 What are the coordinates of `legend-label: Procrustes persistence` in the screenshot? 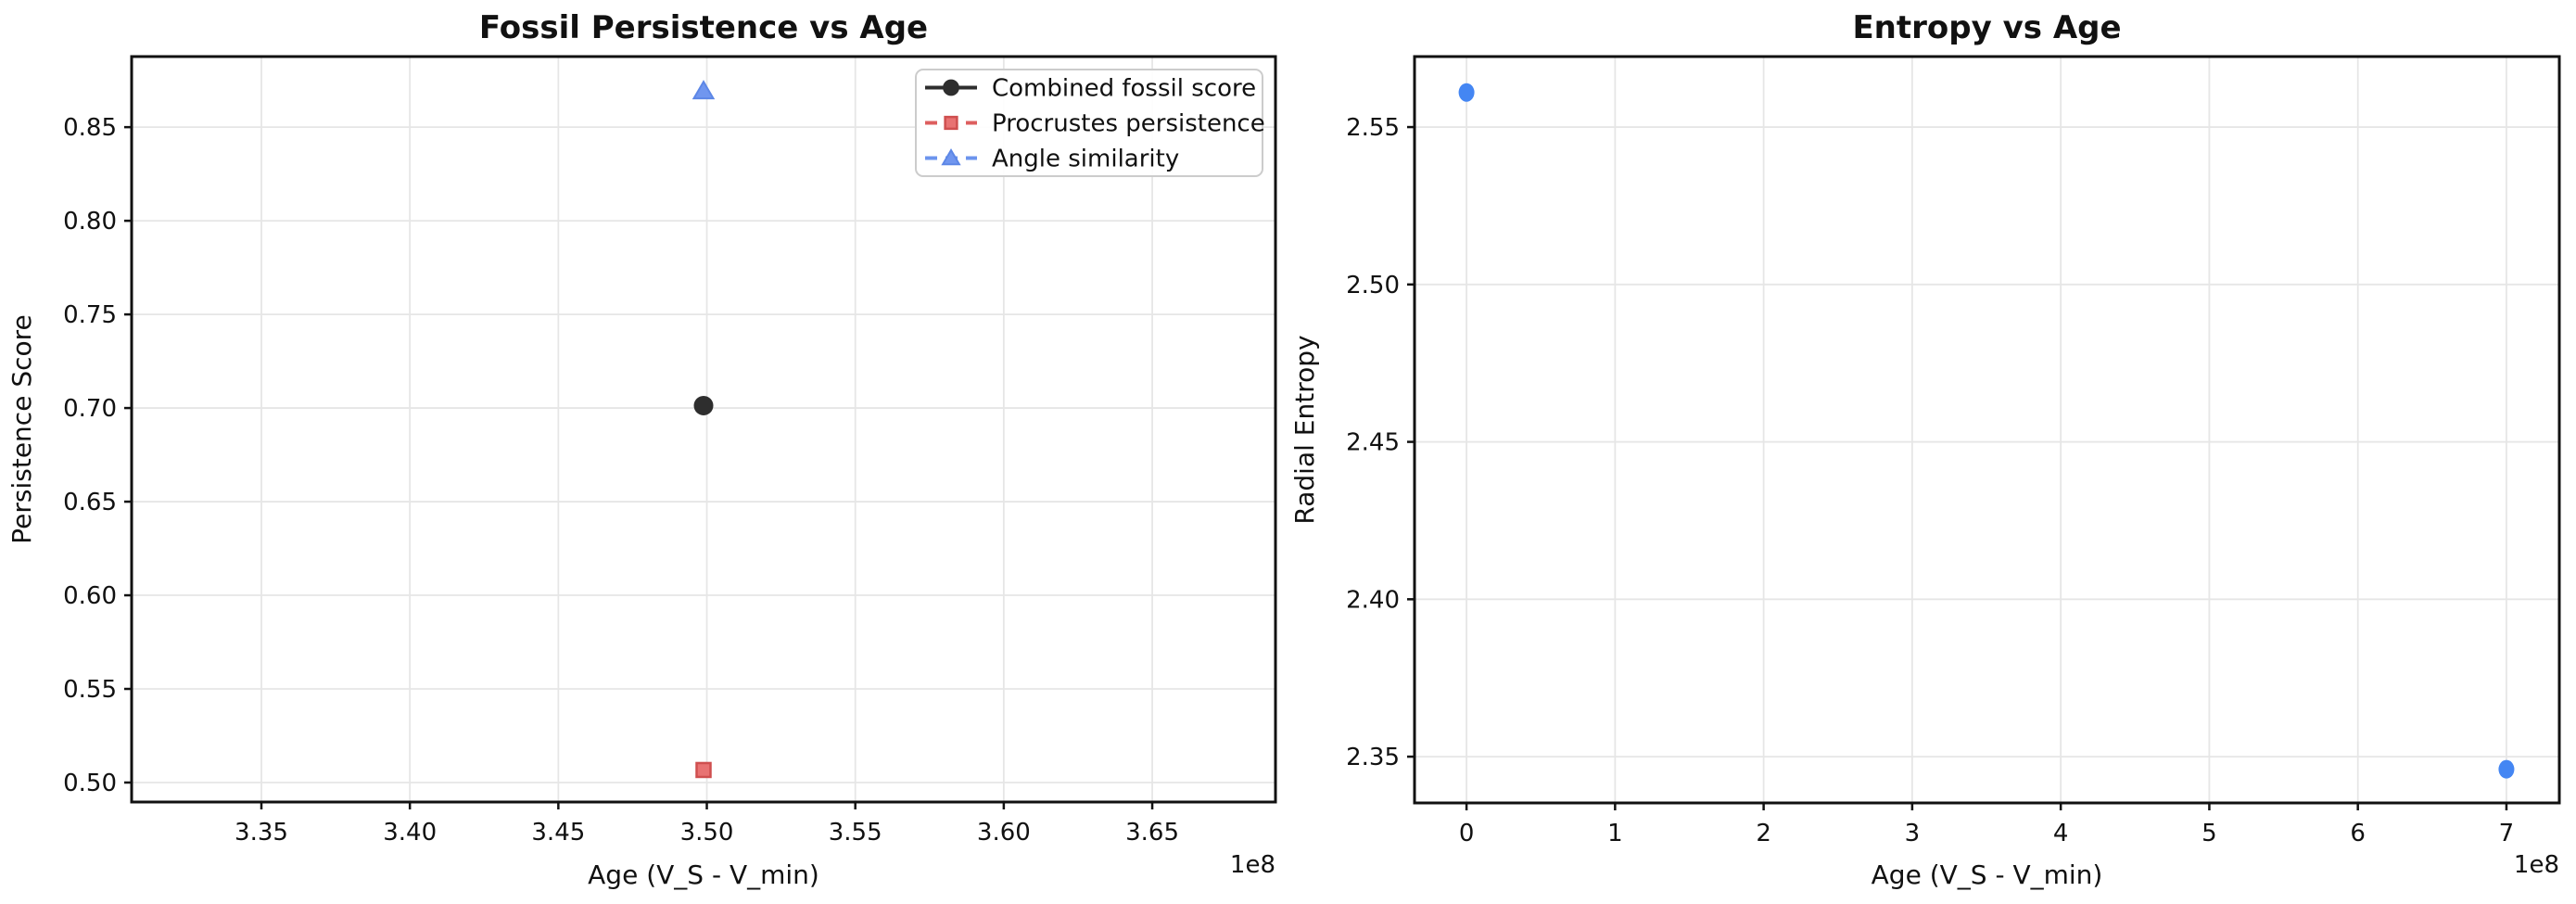 It's located at (1128, 124).